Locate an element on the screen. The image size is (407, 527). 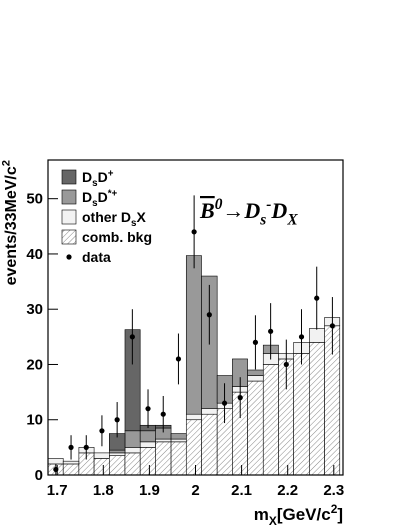
legend-marker is located at coordinates (69, 257).